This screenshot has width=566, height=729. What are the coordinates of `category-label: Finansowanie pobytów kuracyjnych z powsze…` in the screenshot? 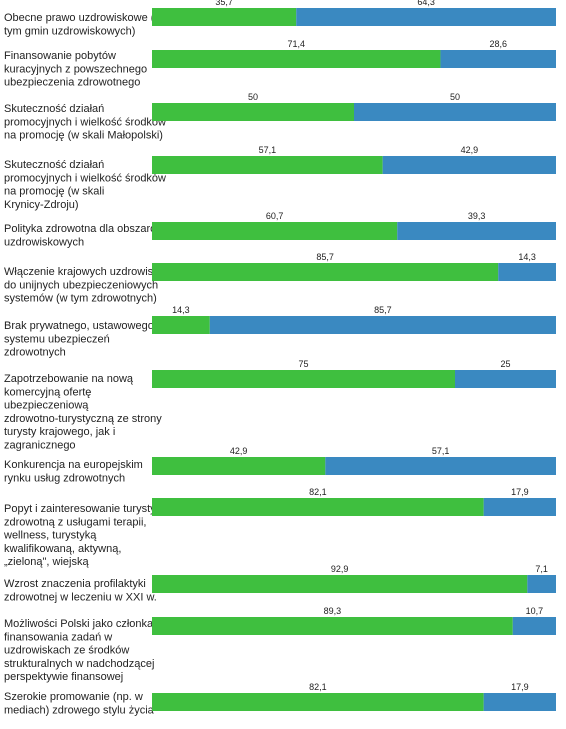 It's located at (75, 69).